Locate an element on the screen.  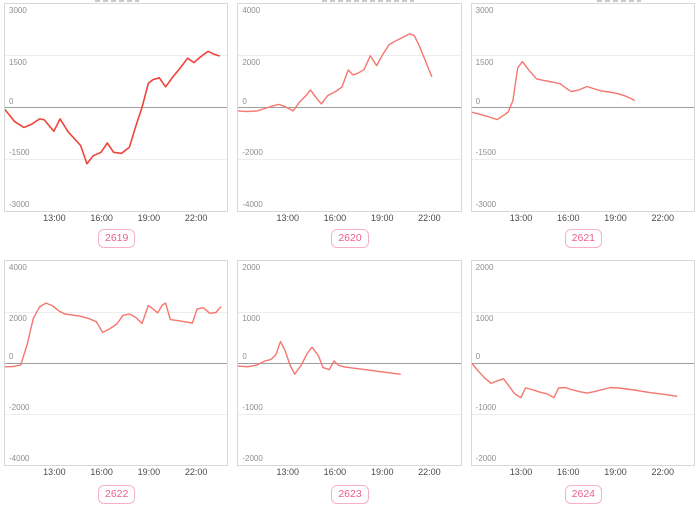
x-axis-2622: 13:00 16:00 19:00 22:00 is located at coordinates (116, 472).